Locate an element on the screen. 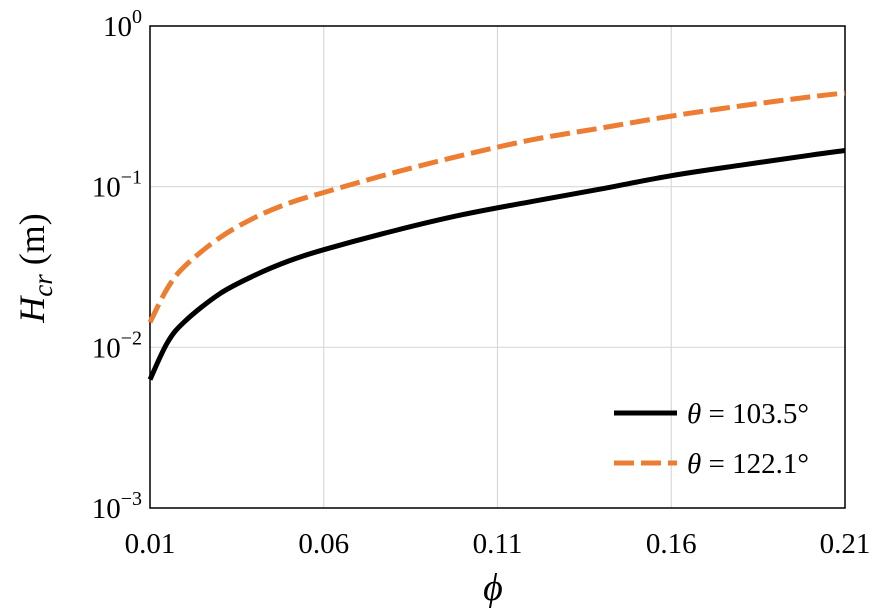 The width and height of the screenshot is (873, 608). legend-label-1: θ = 103.5° is located at coordinates (748, 414).